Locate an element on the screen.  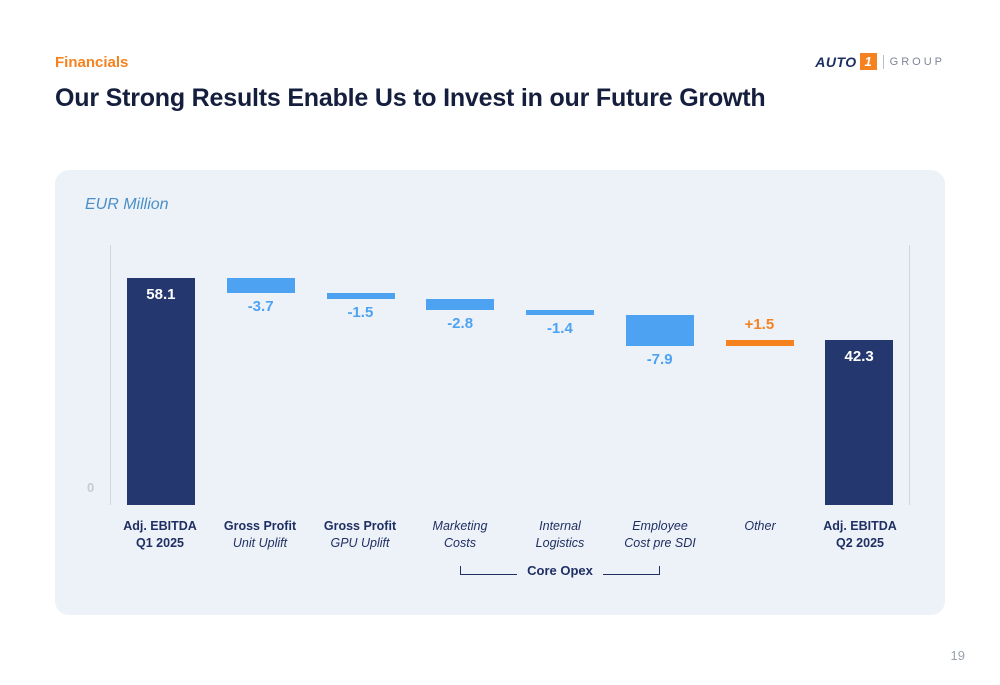
x-axis-label-line2: Cost pre SDI is located at coordinates (660, 542).